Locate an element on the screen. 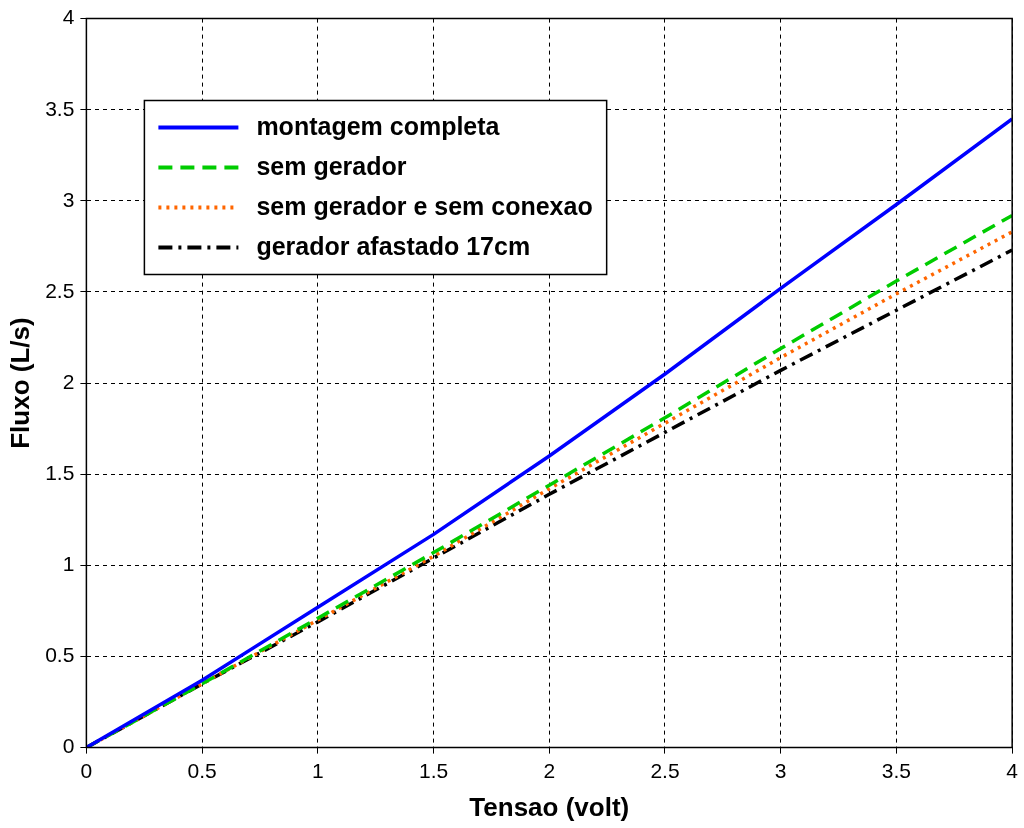  x-tick-label: 0.5 is located at coordinates (202, 770).